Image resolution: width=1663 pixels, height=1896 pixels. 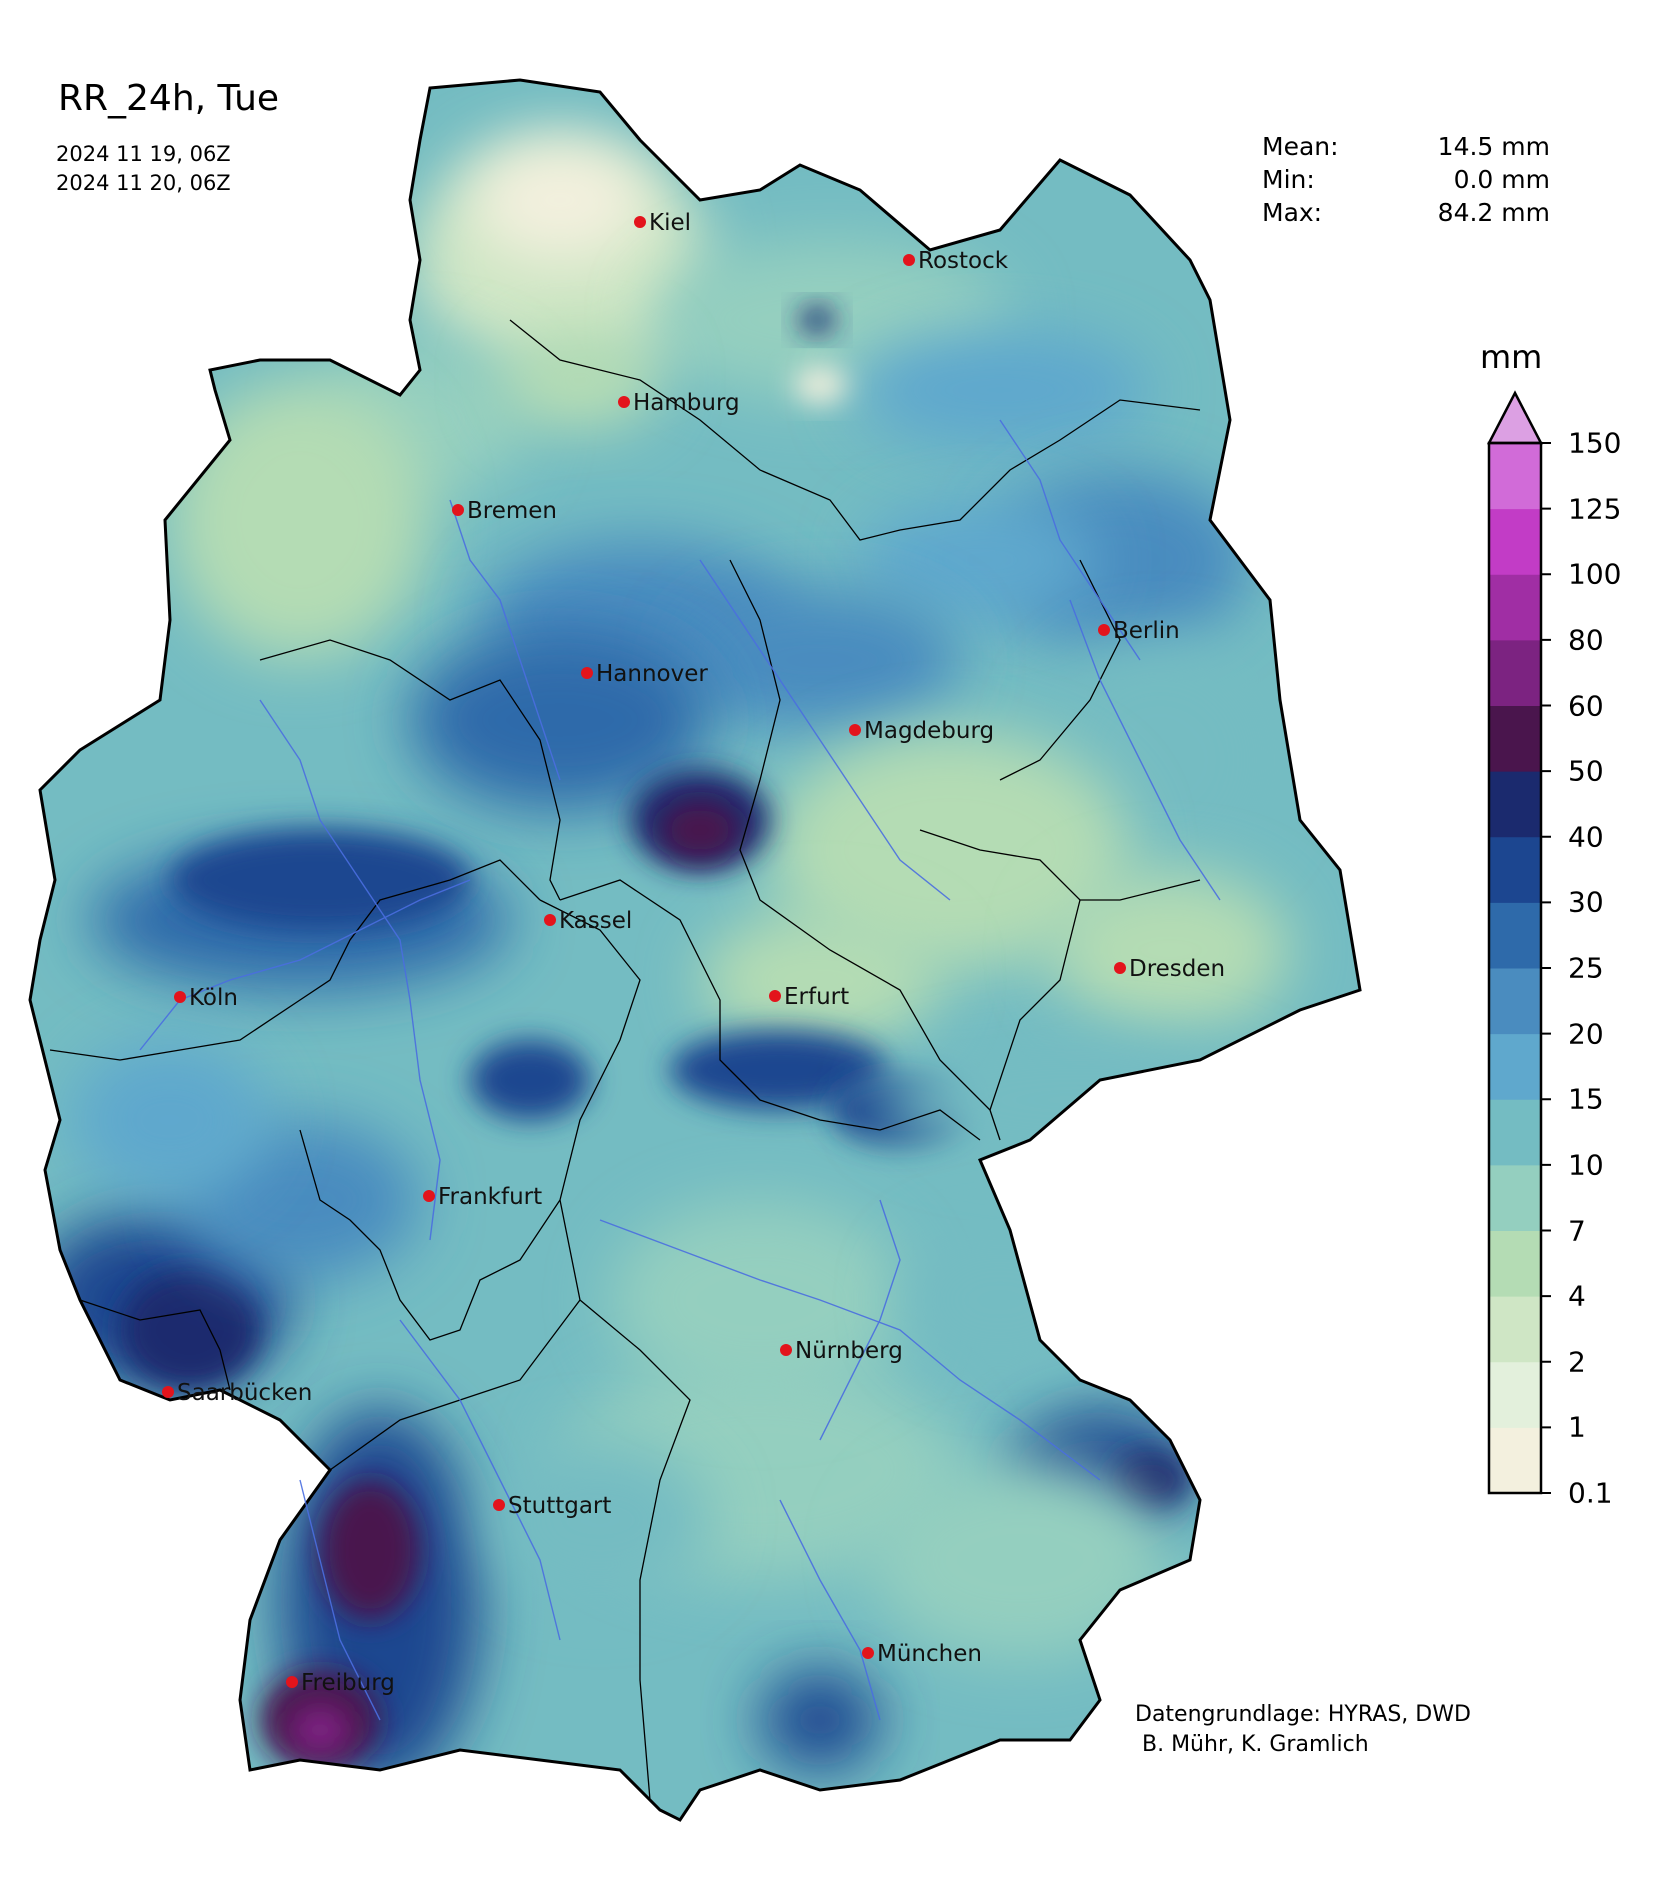 What do you see at coordinates (929, 731) in the screenshot?
I see `city-label: Magdeburg` at bounding box center [929, 731].